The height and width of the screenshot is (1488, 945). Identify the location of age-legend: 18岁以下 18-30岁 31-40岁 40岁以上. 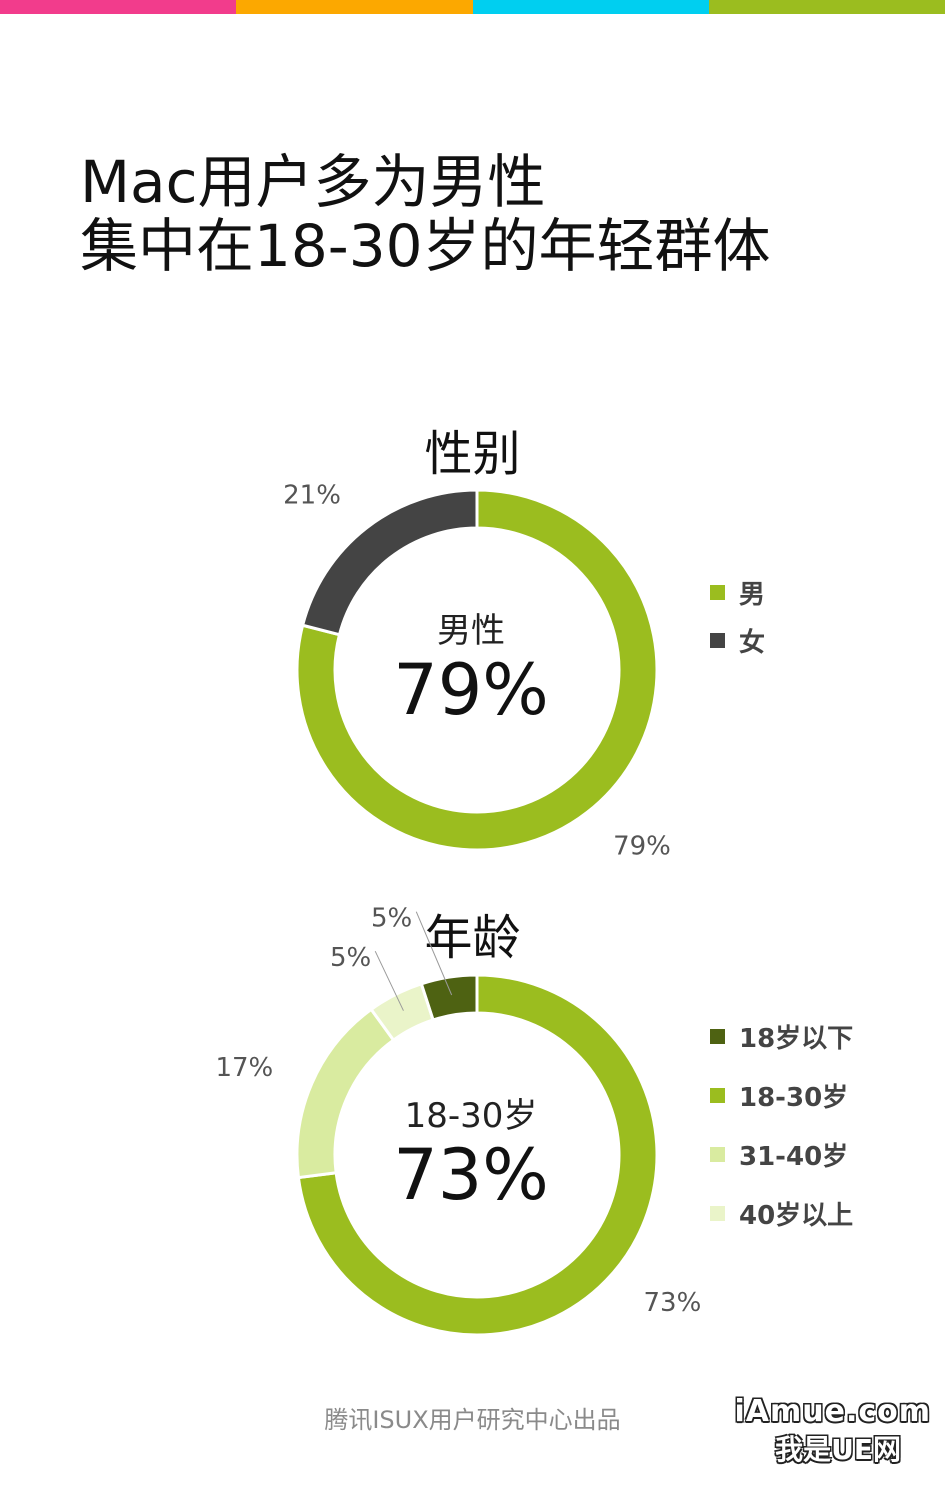
(781, 1125).